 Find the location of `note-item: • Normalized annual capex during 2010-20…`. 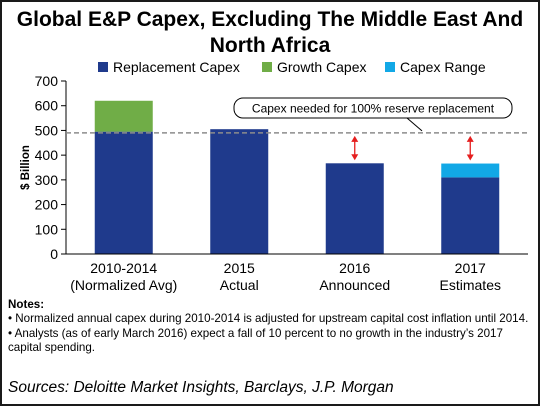

note-item: • Normalized annual capex during 2010-20… is located at coordinates (268, 319).